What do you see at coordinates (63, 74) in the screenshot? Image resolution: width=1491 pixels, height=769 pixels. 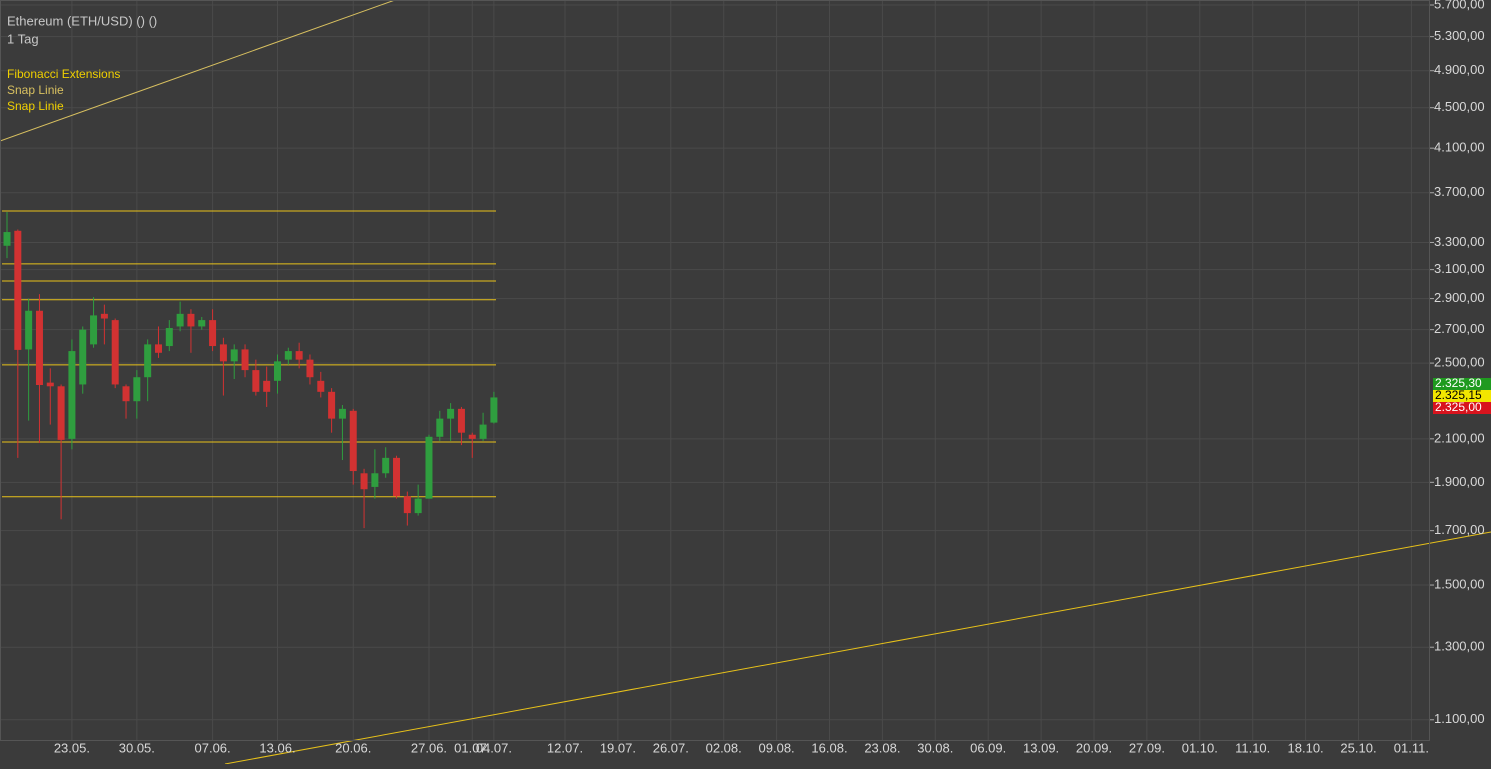 I see `annotation: Fibonacci Extensions` at bounding box center [63, 74].